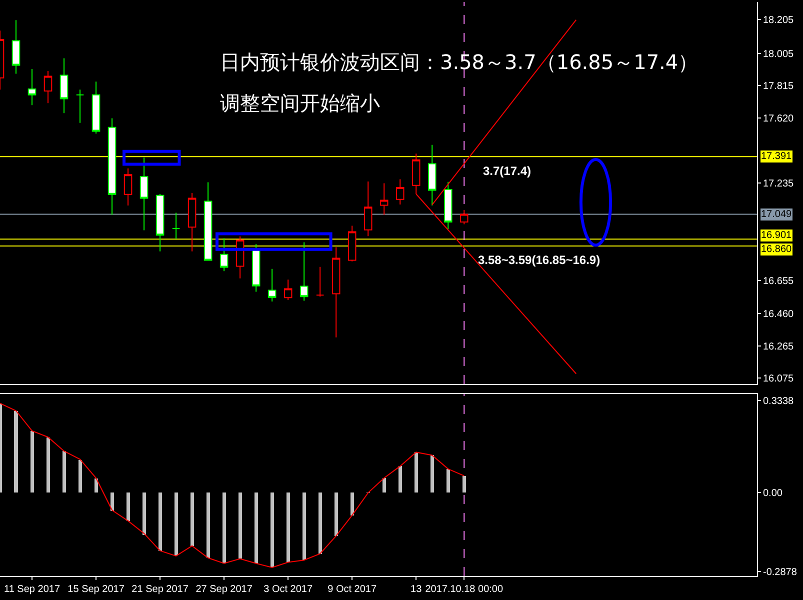 The image size is (803, 600). Describe the element at coordinates (224, 589) in the screenshot. I see `x-tick-label: 27 Sep 2017` at that location.